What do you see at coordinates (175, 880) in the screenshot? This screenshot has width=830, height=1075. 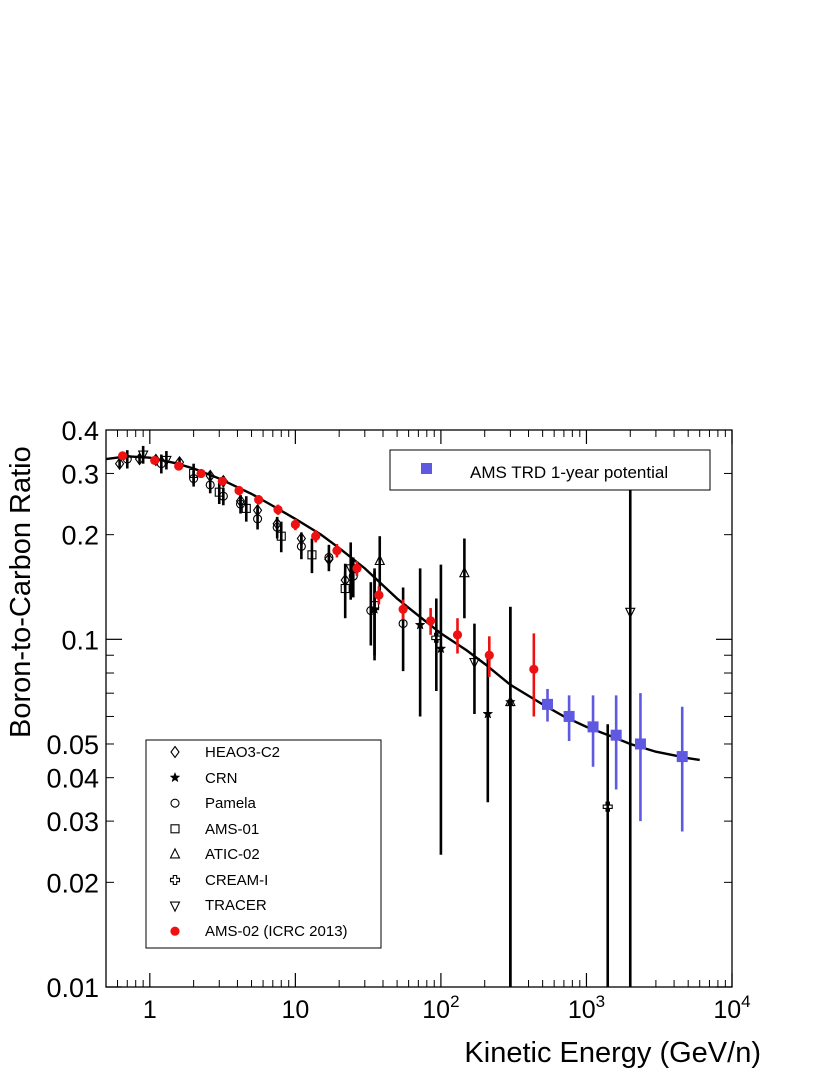 I see `legend-marker-cross` at bounding box center [175, 880].